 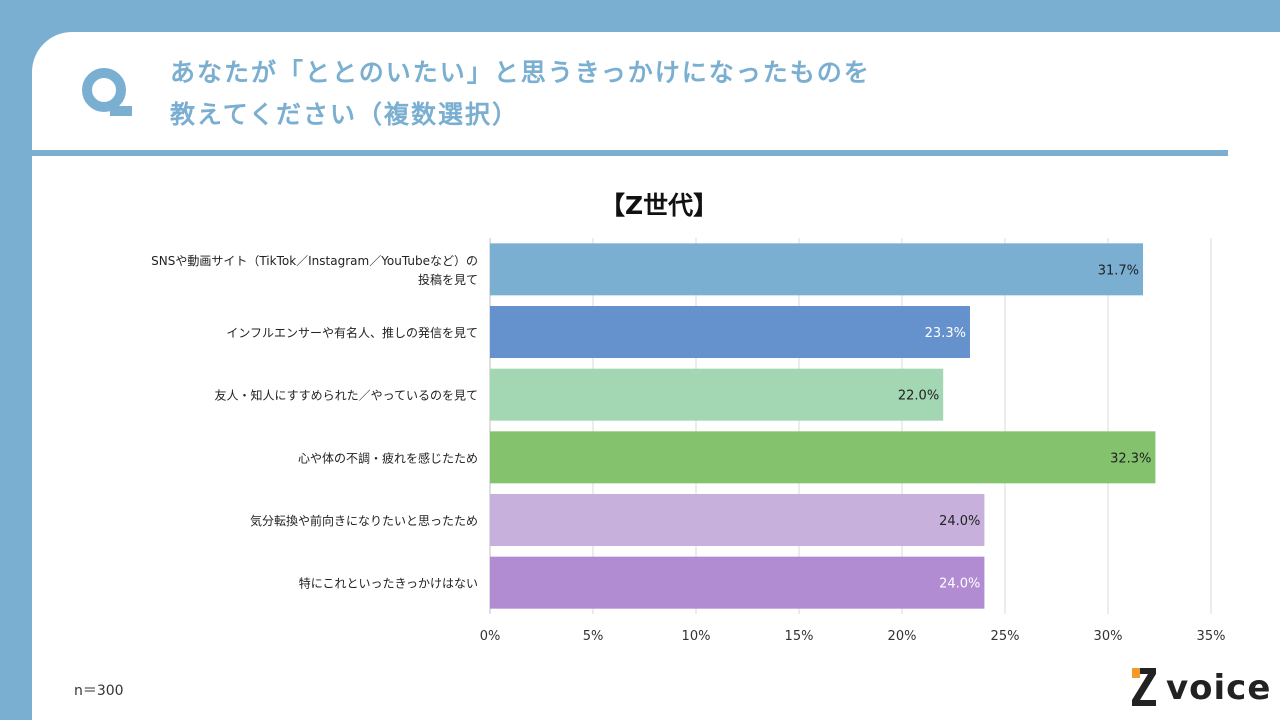 I want to click on x-tick-label: 25%, so click(x=1005, y=636).